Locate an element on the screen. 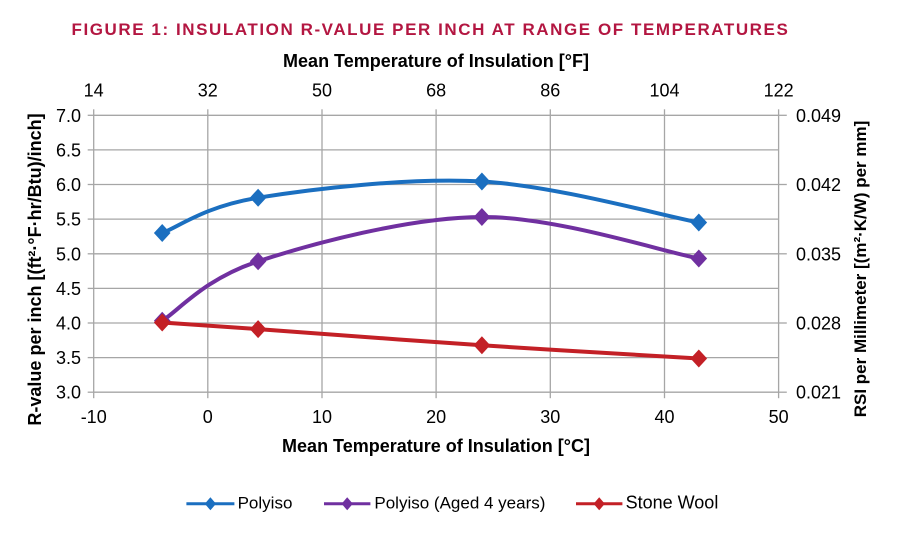 The image size is (900, 553). svg-text: -10 is located at coordinates (94, 417).